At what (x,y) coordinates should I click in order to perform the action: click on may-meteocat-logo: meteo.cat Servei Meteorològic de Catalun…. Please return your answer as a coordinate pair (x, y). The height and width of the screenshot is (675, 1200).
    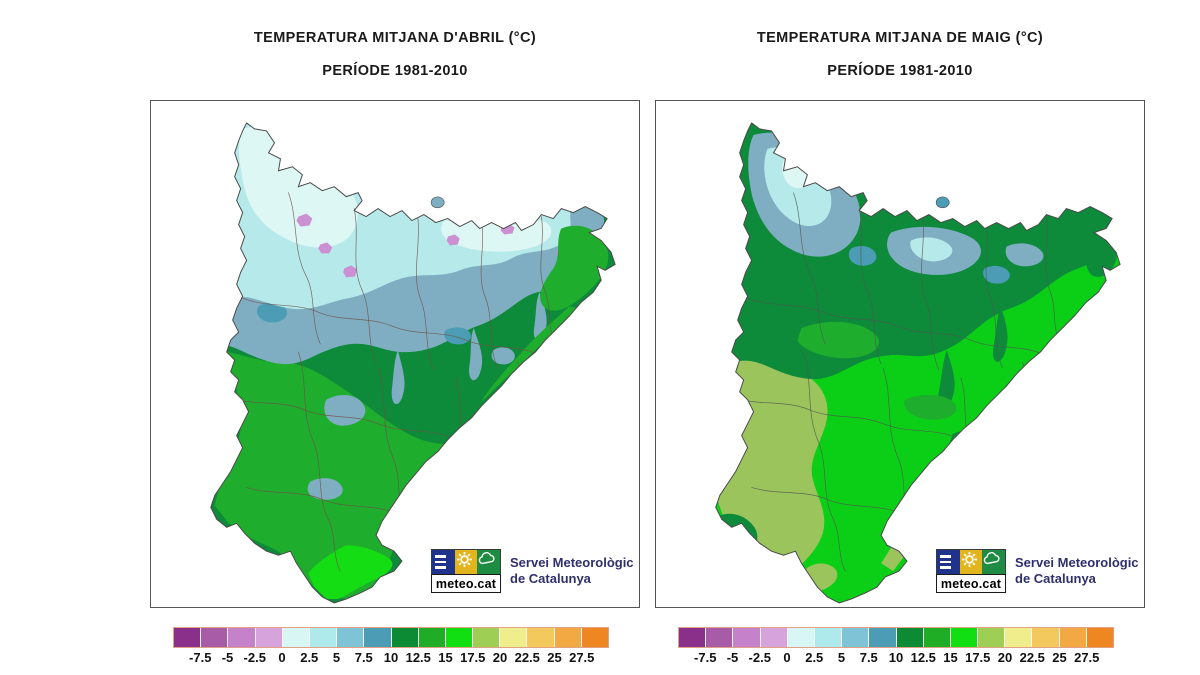
    Looking at the image, I should click on (1037, 571).